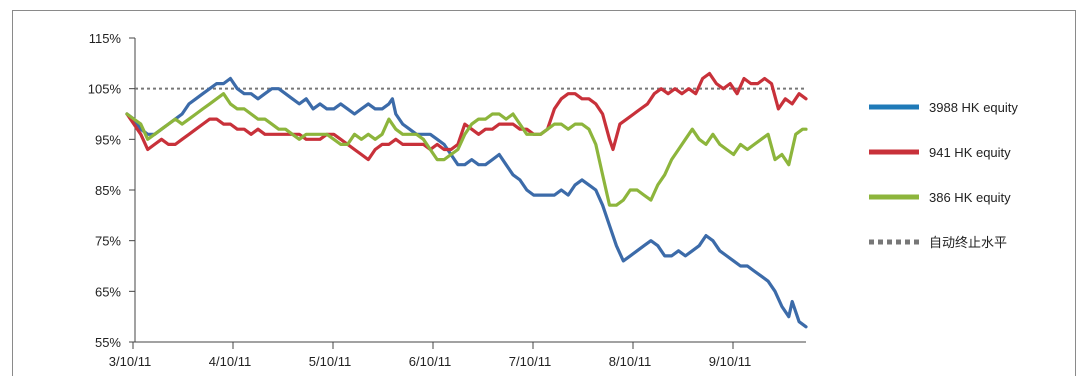  I want to click on x-tick-label: 9/10/11, so click(730, 361).